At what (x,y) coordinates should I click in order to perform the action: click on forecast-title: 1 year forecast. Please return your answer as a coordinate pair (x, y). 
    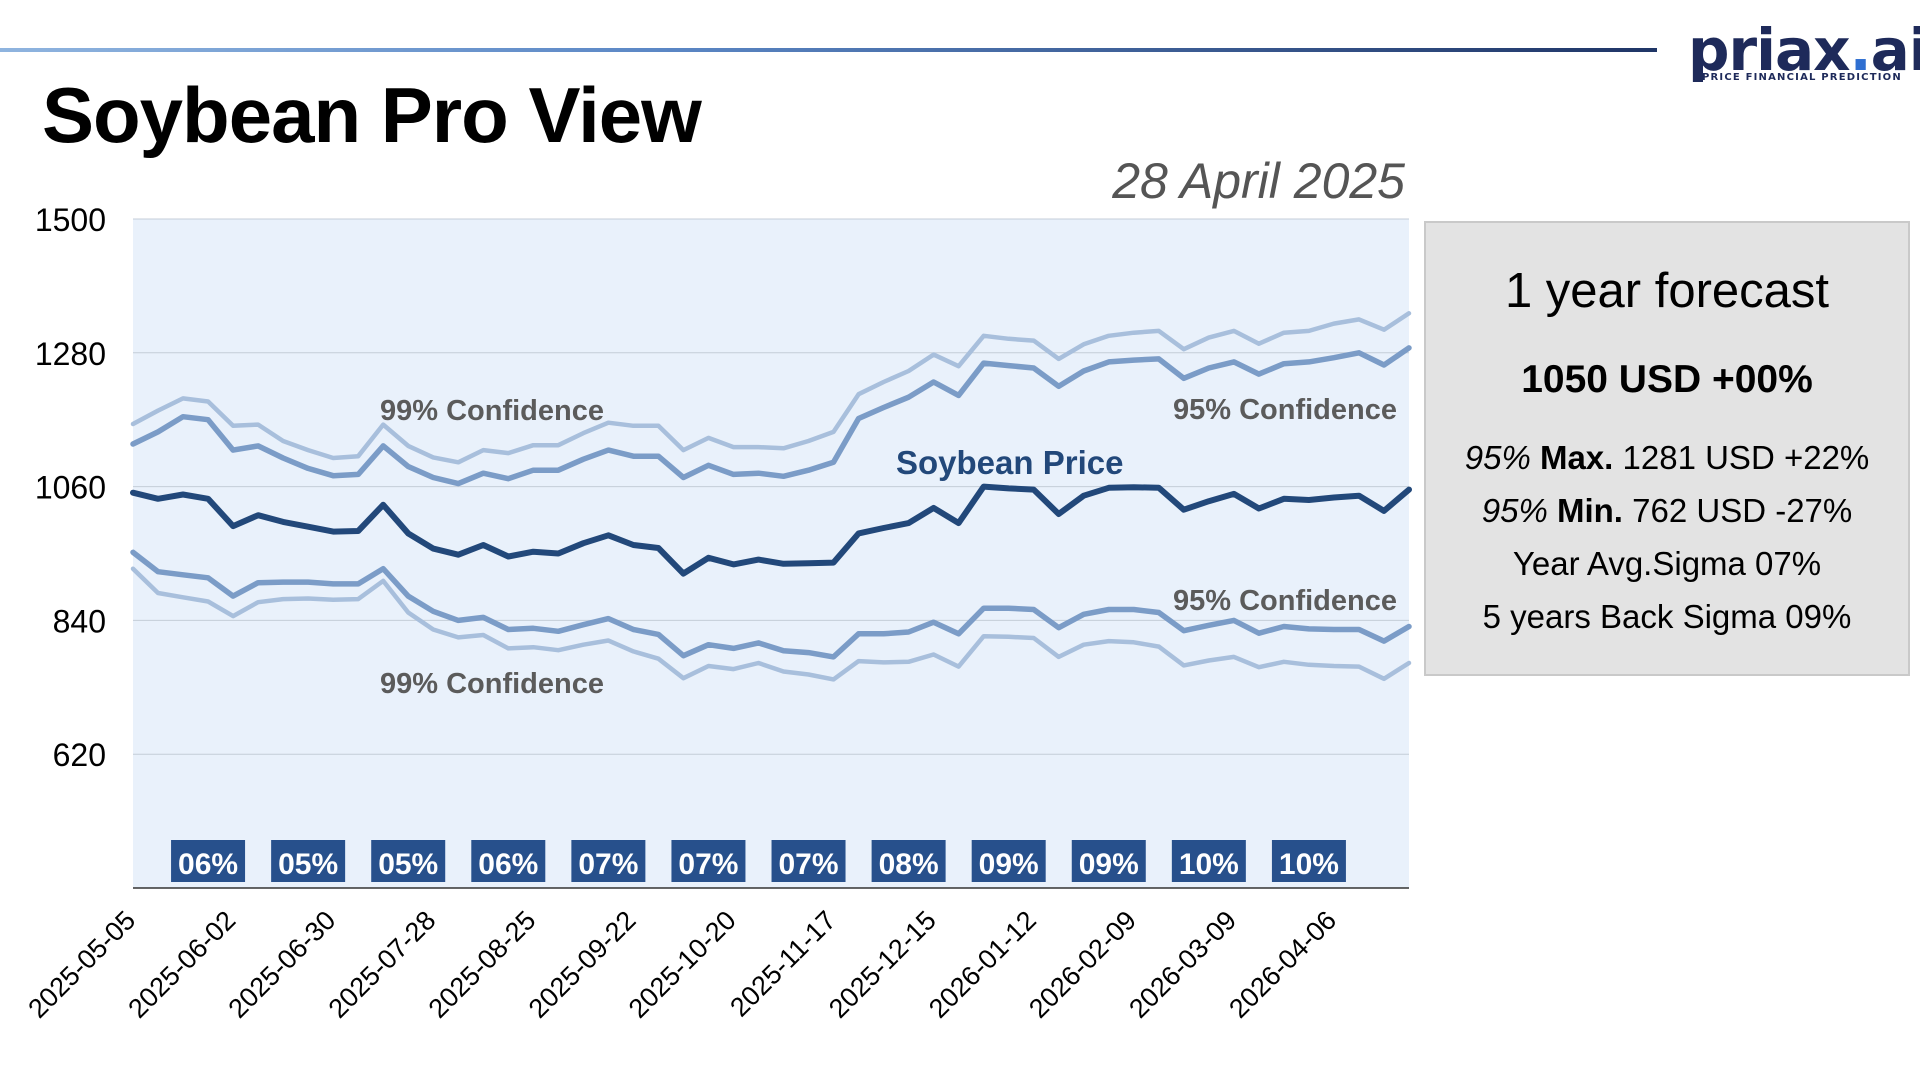
    Looking at the image, I should click on (1667, 291).